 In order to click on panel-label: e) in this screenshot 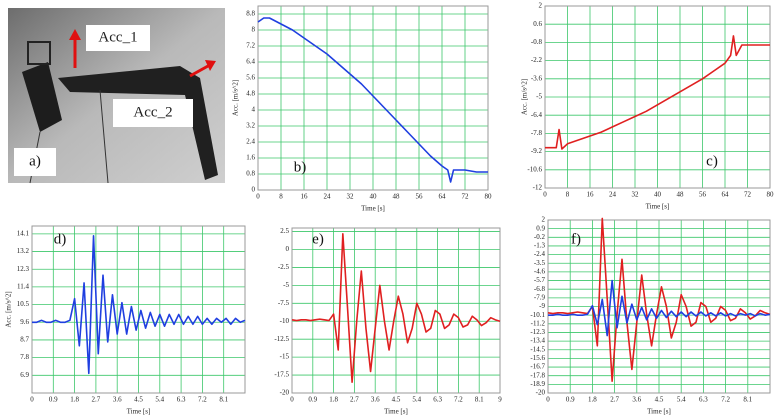, I will do `click(318, 239)`.